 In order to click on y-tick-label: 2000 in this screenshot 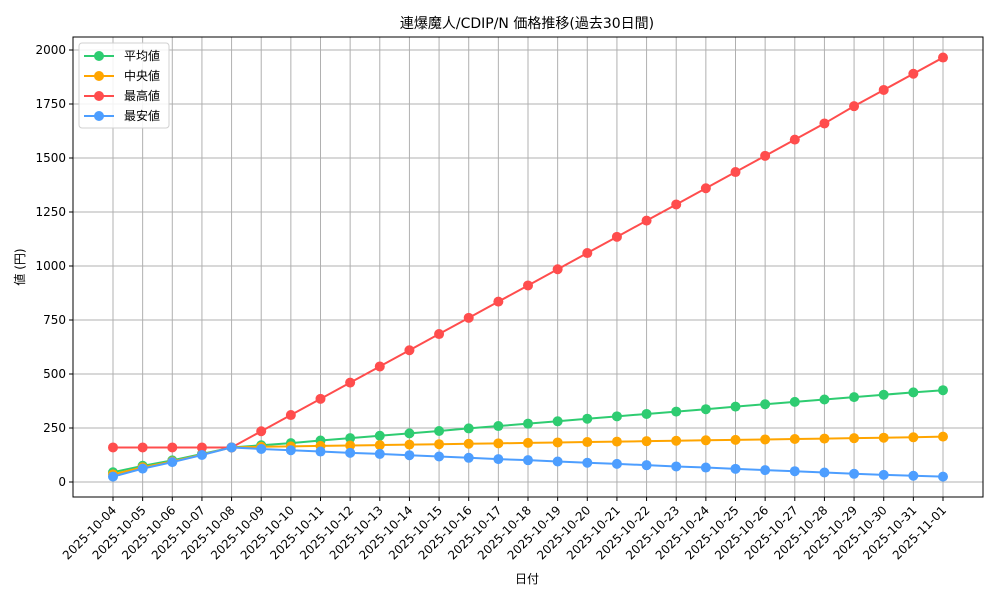, I will do `click(50, 50)`.